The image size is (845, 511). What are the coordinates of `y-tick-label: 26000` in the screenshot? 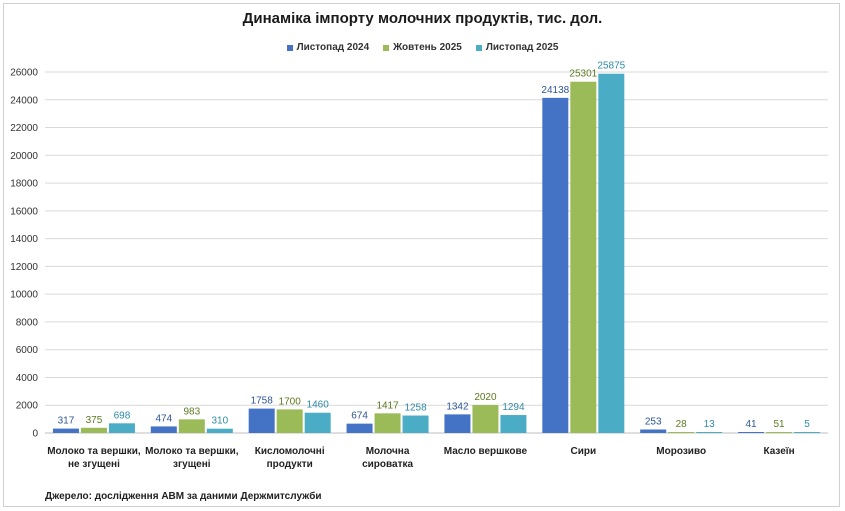 It's located at (24, 73).